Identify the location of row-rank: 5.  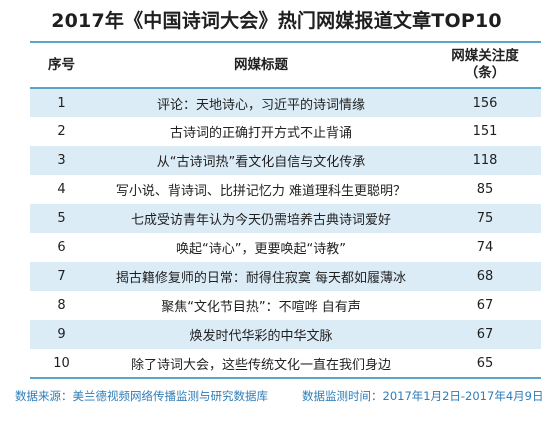
(61, 218).